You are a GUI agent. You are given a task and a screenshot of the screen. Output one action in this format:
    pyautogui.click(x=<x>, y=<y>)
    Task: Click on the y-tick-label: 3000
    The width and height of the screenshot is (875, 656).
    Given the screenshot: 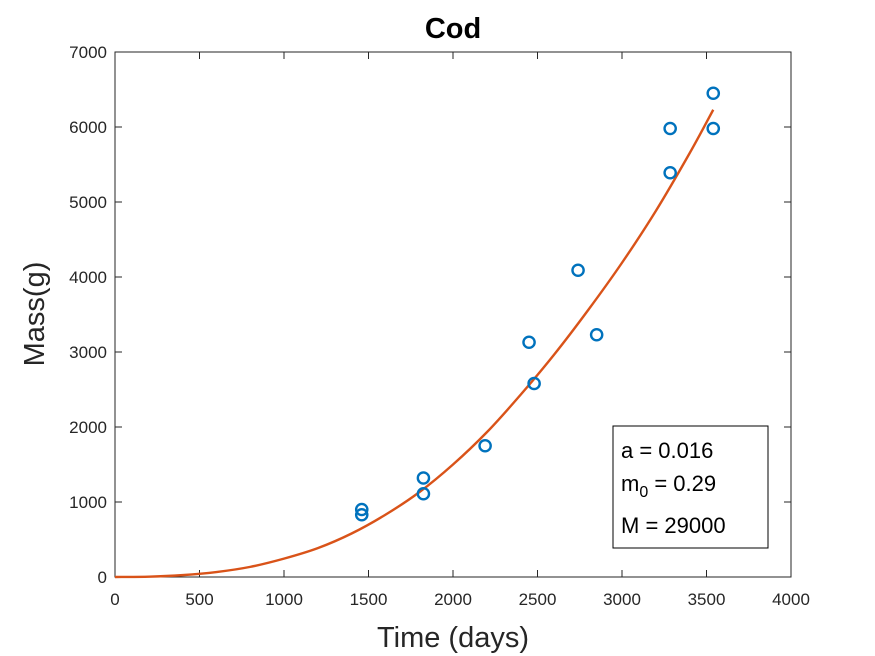 What is the action you would take?
    pyautogui.click(x=88, y=352)
    